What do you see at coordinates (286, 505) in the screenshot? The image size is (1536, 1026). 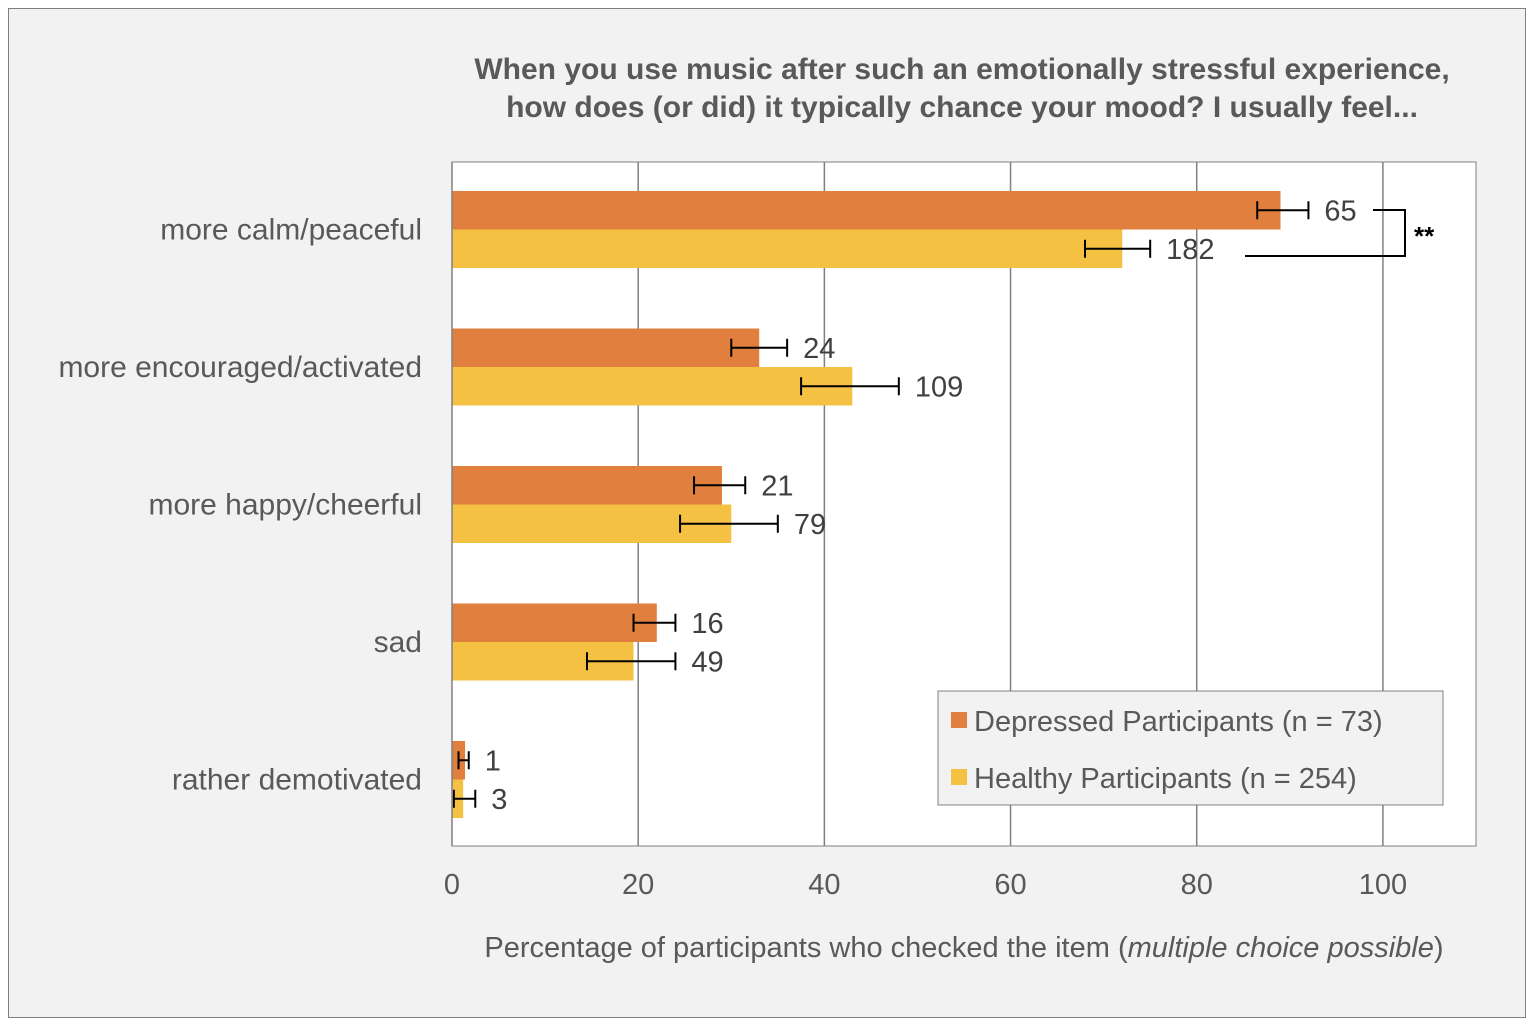 I see `category-label-more-happy-cheerful: more happy/cheerful` at bounding box center [286, 505].